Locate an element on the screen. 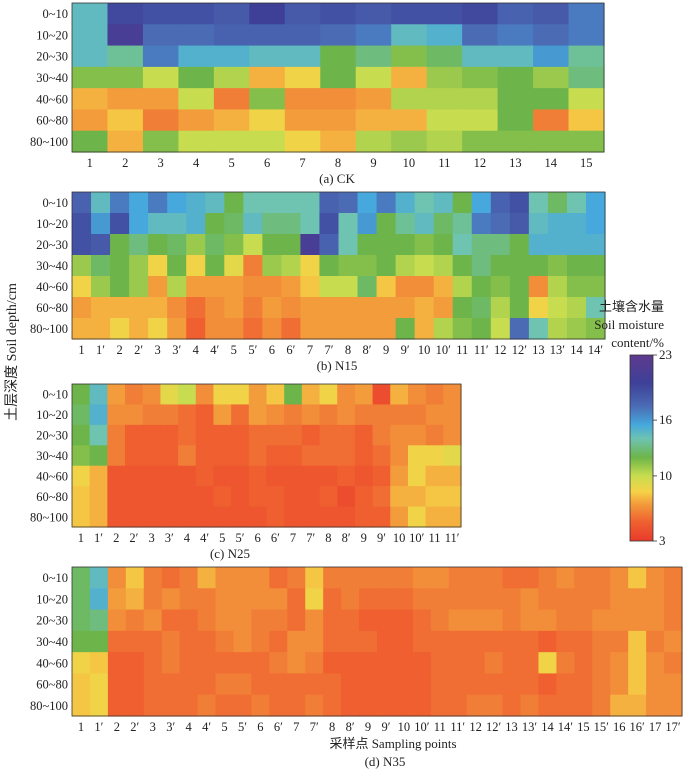  colorbar-title-en-1: Soil moisture is located at coordinates (629, 324).